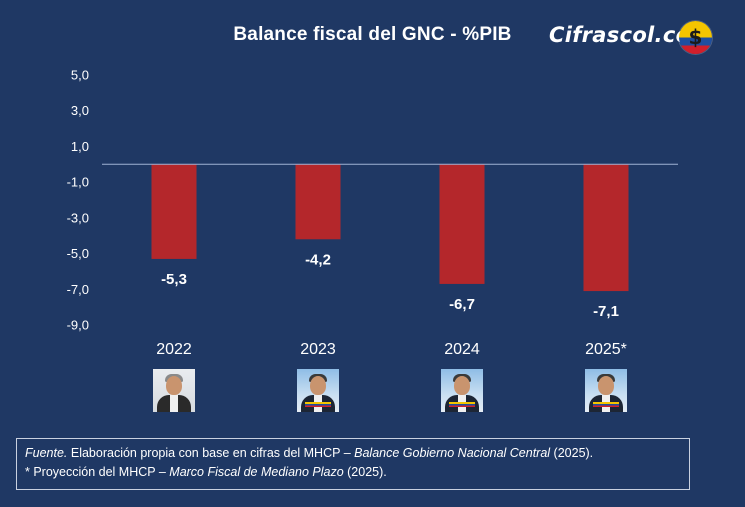 This screenshot has height=507, width=745. Describe the element at coordinates (46, 453) in the screenshot. I see `source-label: Fuente.` at that location.